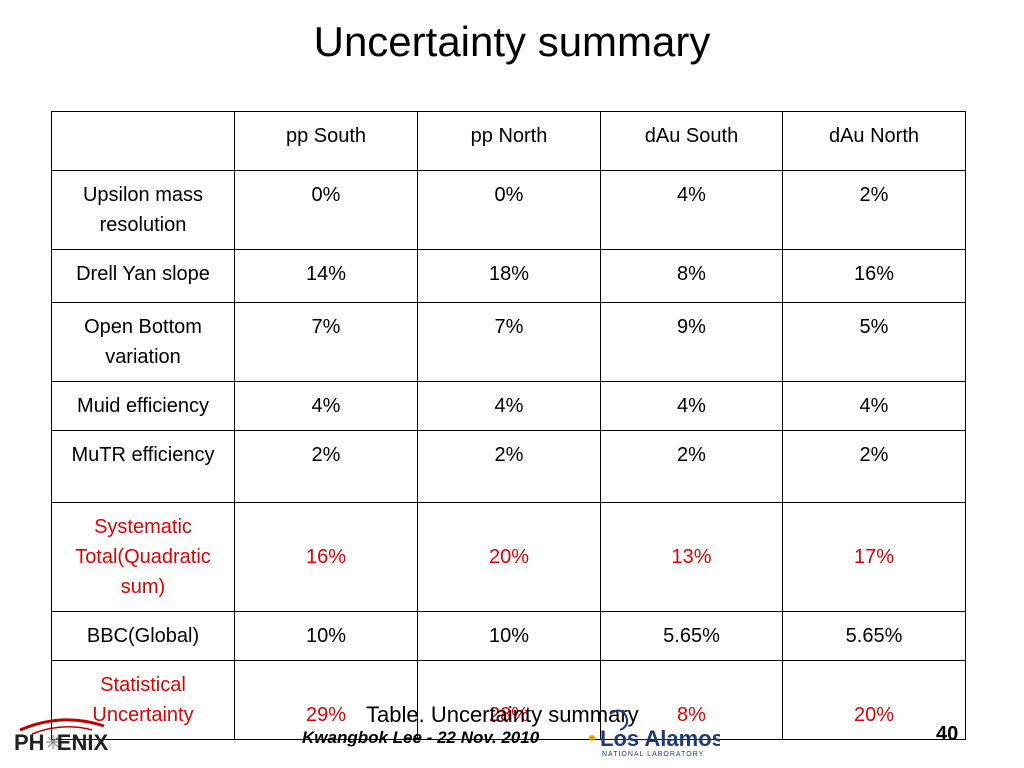 The height and width of the screenshot is (768, 1024). I want to click on table-row: MuTR efficiency 2% 2% 2% 2%, so click(508, 466).